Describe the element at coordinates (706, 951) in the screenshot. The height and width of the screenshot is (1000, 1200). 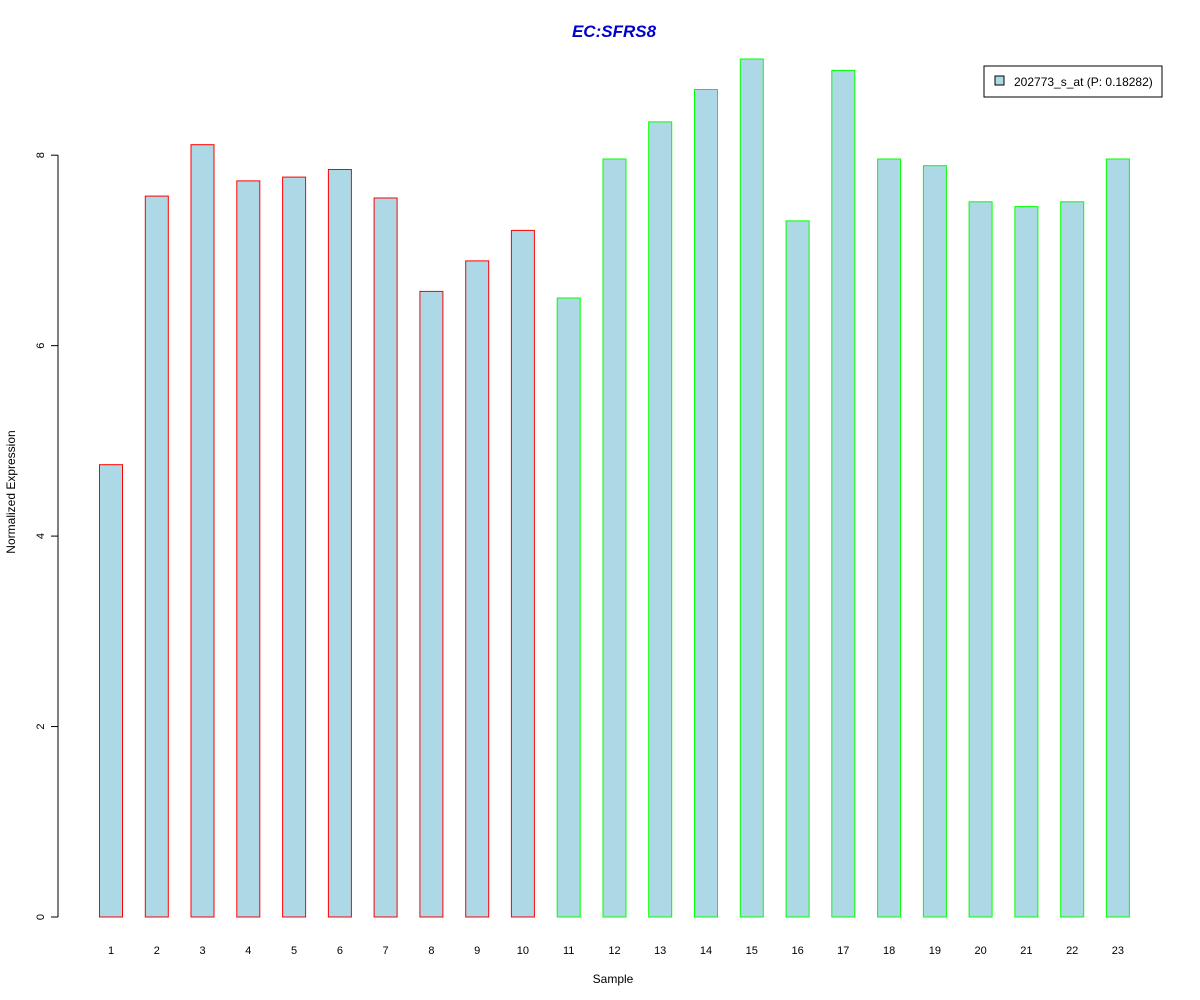
I see `x-tick-label: 14` at that location.